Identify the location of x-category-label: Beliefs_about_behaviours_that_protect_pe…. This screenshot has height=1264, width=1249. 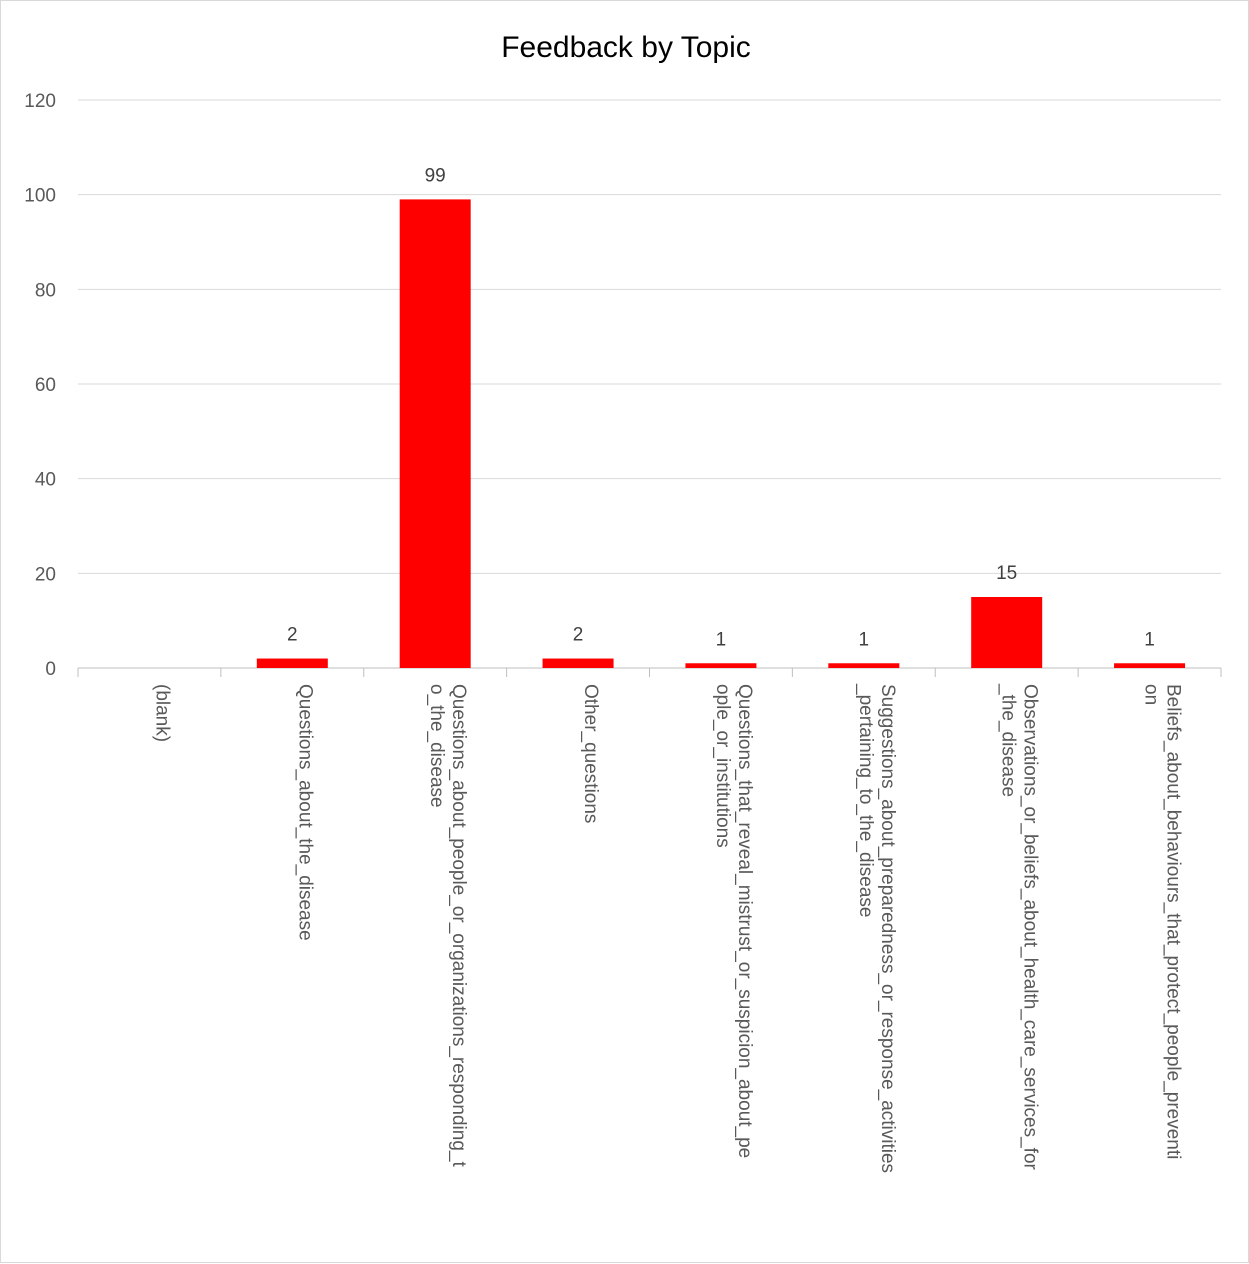
(1162, 921).